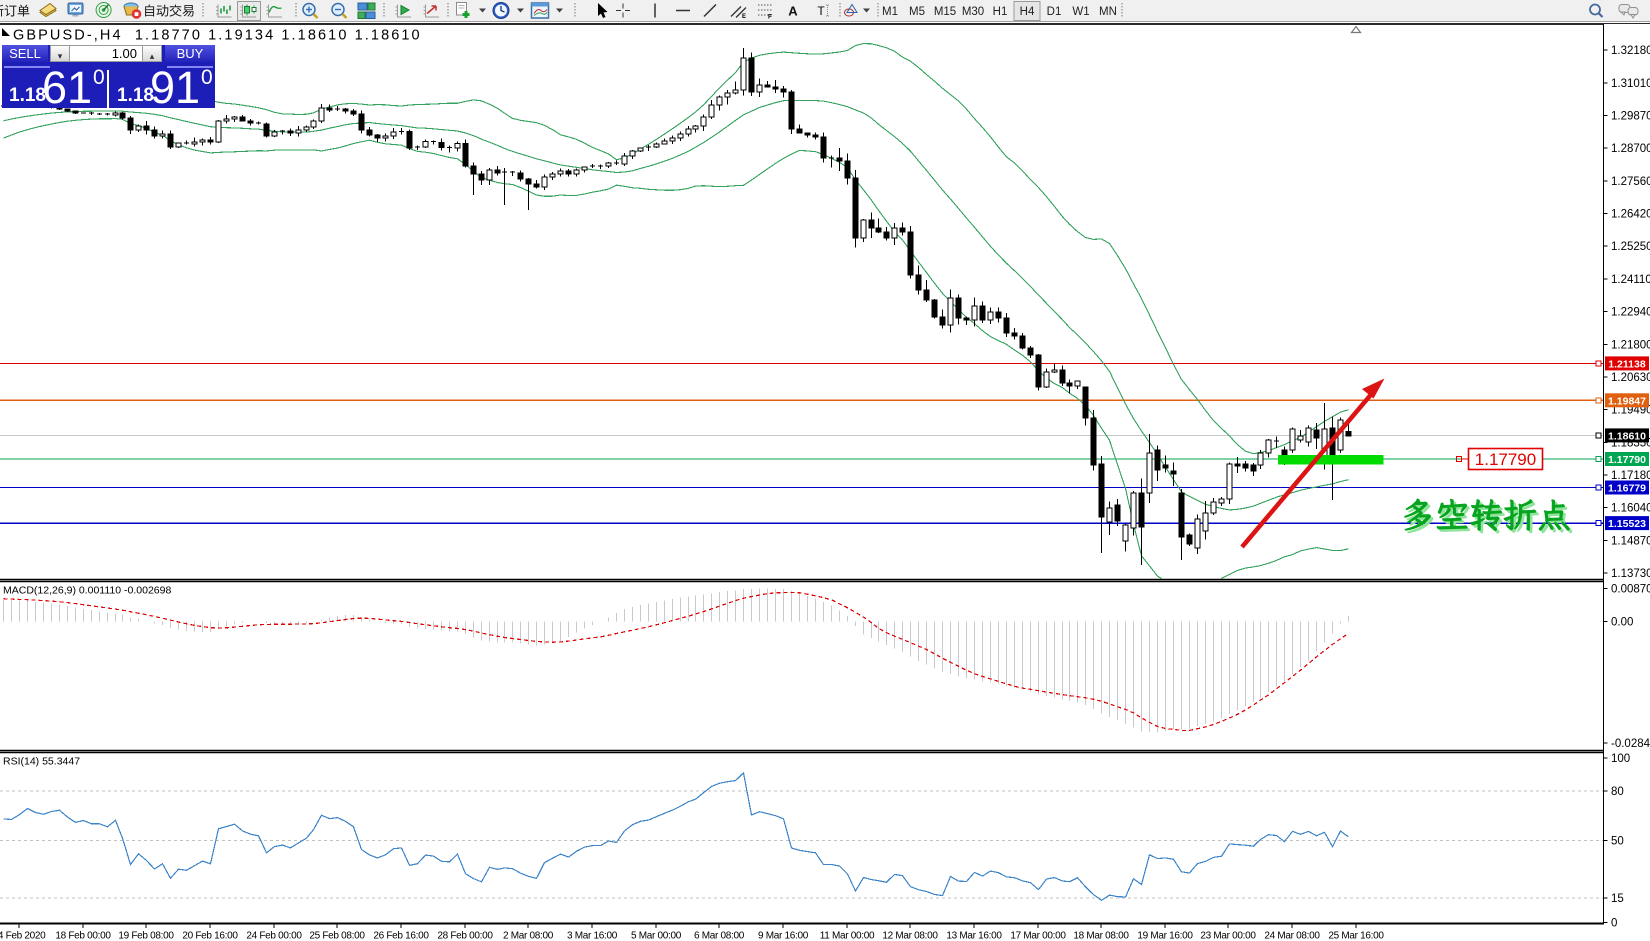 This screenshot has width=1650, height=941. Describe the element at coordinates (1630, 84) in the screenshot. I see `svg-text: 1.31010` at that location.